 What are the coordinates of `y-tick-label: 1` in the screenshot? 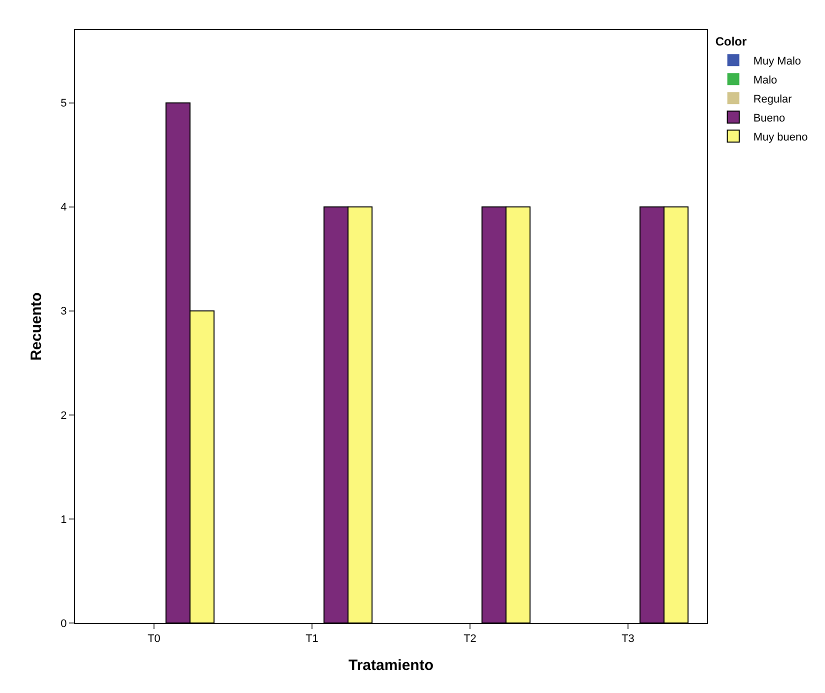 It's located at (63, 520).